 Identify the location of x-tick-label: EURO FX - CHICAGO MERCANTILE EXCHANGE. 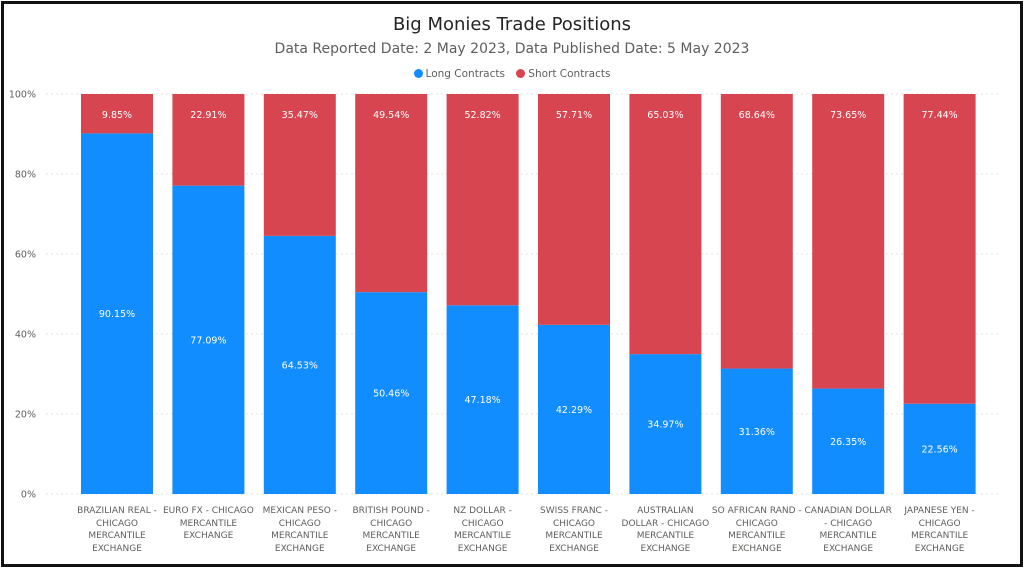
(208, 523).